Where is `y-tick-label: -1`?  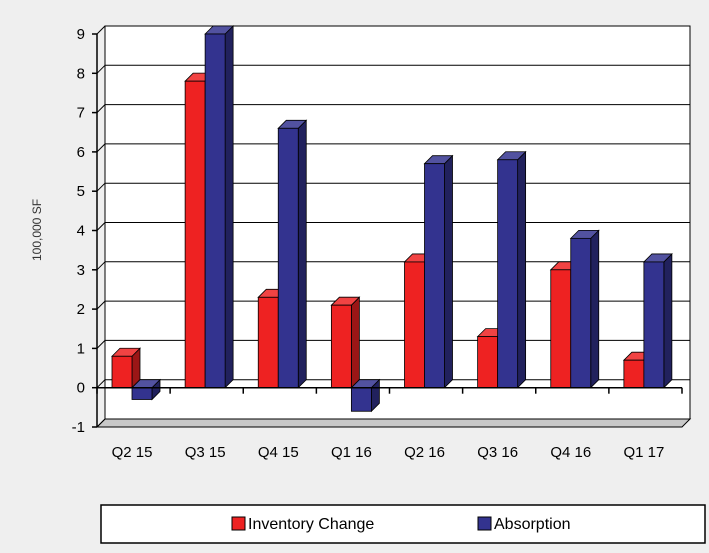 y-tick-label: -1 is located at coordinates (78, 427).